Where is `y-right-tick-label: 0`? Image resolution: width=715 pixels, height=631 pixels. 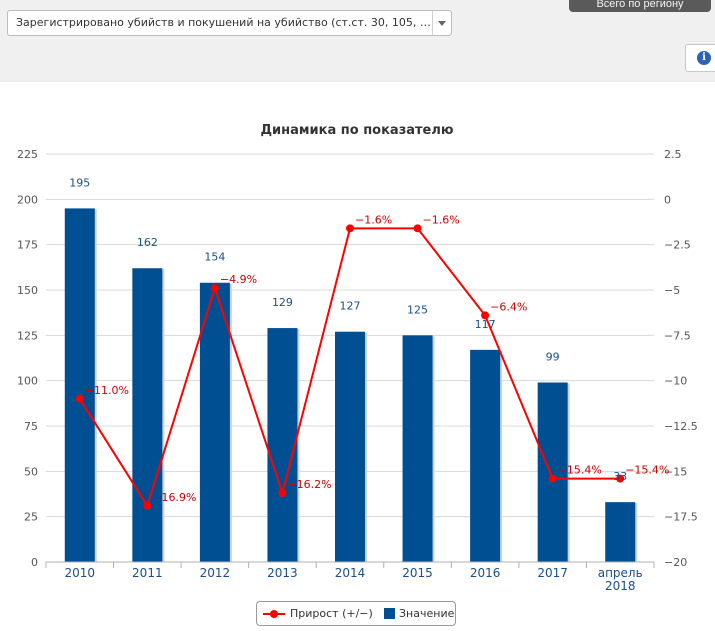
y-right-tick-label: 0 is located at coordinates (667, 199).